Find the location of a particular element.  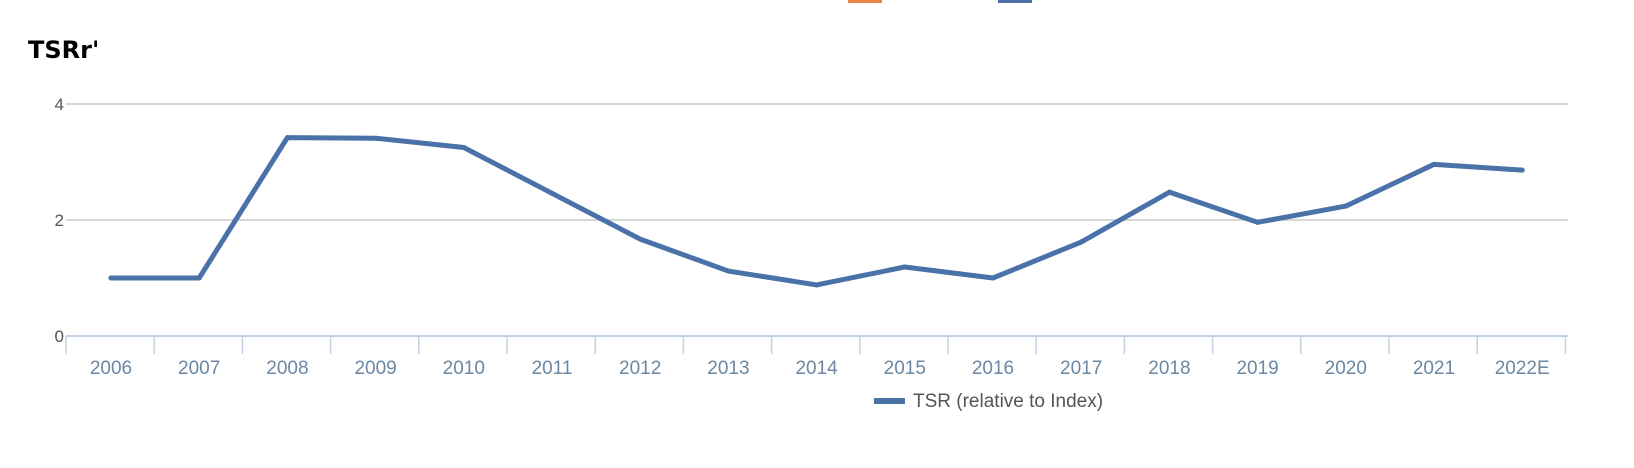

y-tick-label: 0 is located at coordinates (59, 336).